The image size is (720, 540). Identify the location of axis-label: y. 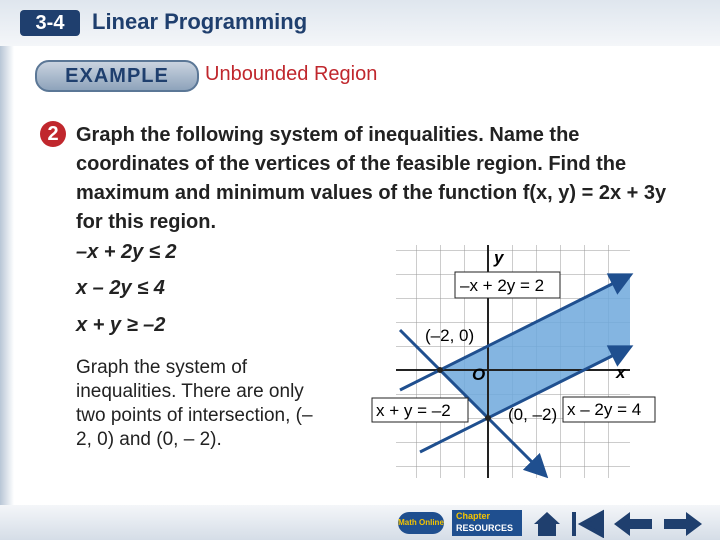
(499, 257).